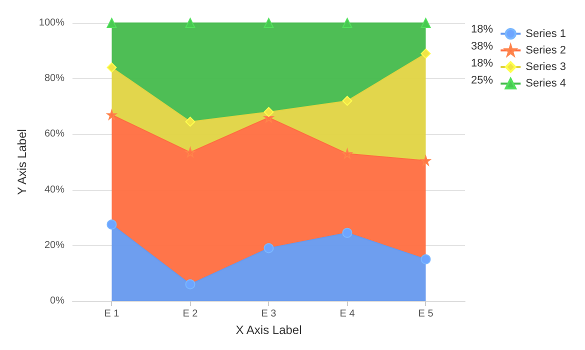 The height and width of the screenshot is (350, 585). I want to click on y-tick-label: 100%, so click(51, 23).